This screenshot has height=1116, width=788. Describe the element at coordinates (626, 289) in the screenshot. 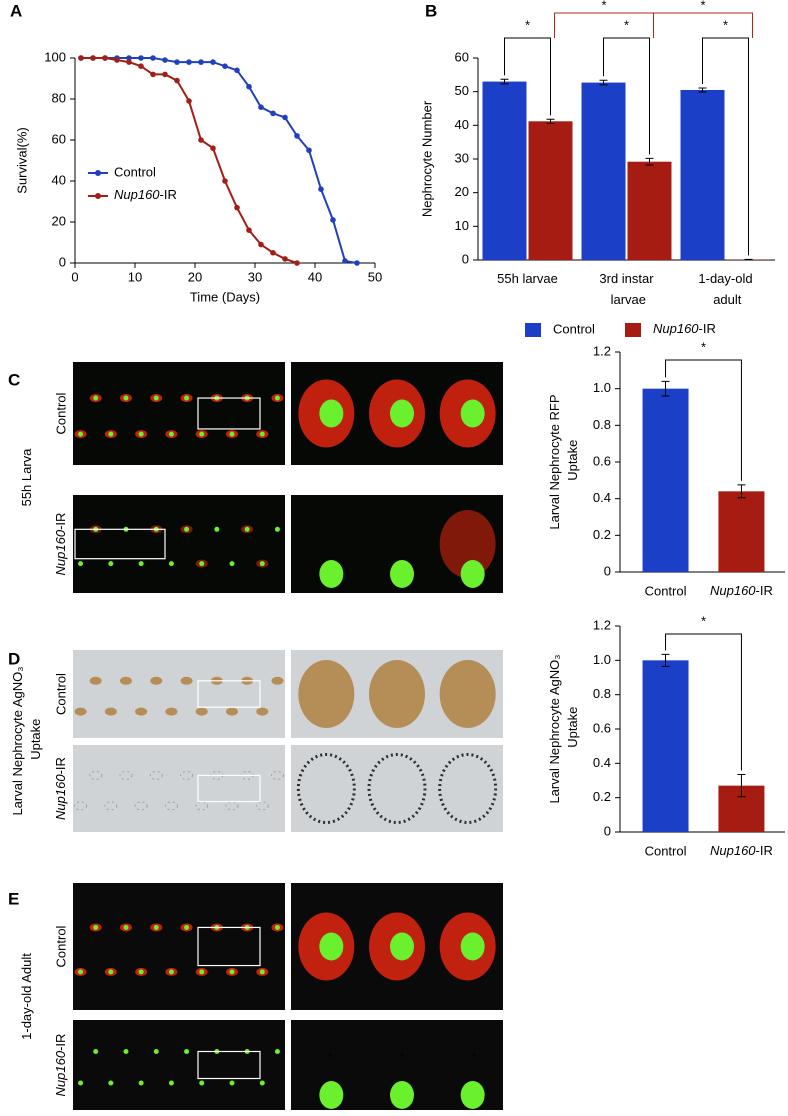

I see `x-tick-label: 3rd instar larvae` at that location.